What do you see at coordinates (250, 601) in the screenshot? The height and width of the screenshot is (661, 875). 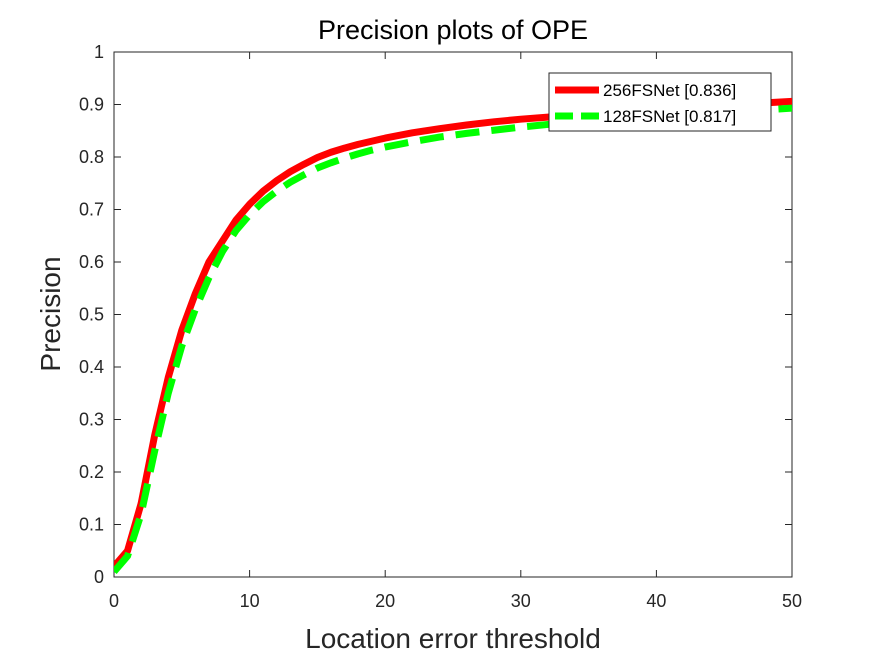 I see `x-tick-label: 10` at bounding box center [250, 601].